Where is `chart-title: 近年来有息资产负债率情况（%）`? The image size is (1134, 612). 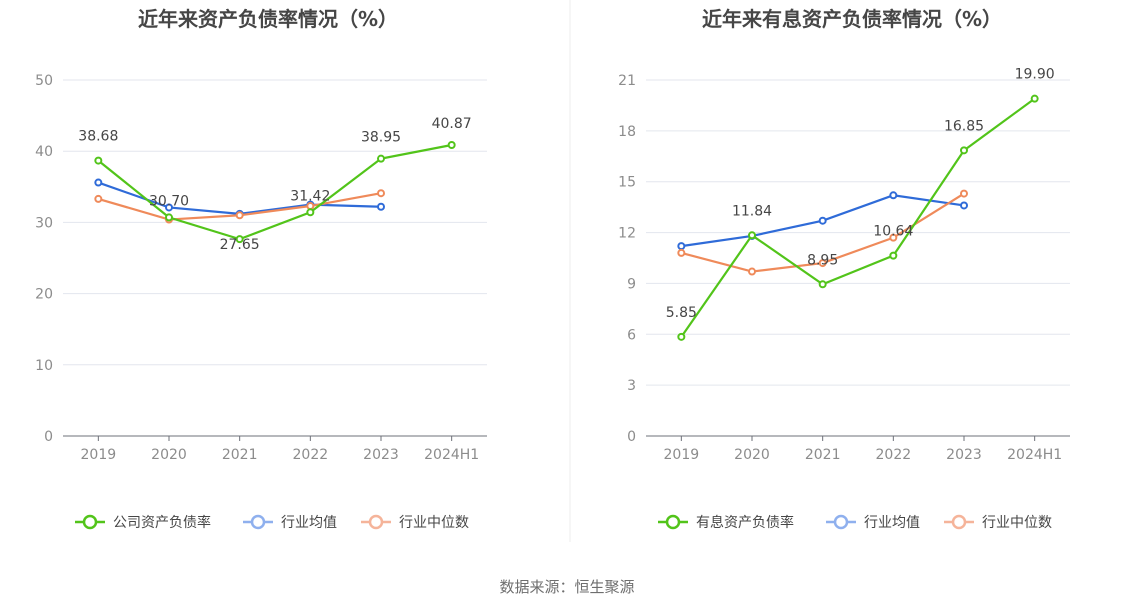
chart-title: 近年来有息资产负债率情况（%） is located at coordinates (852, 19).